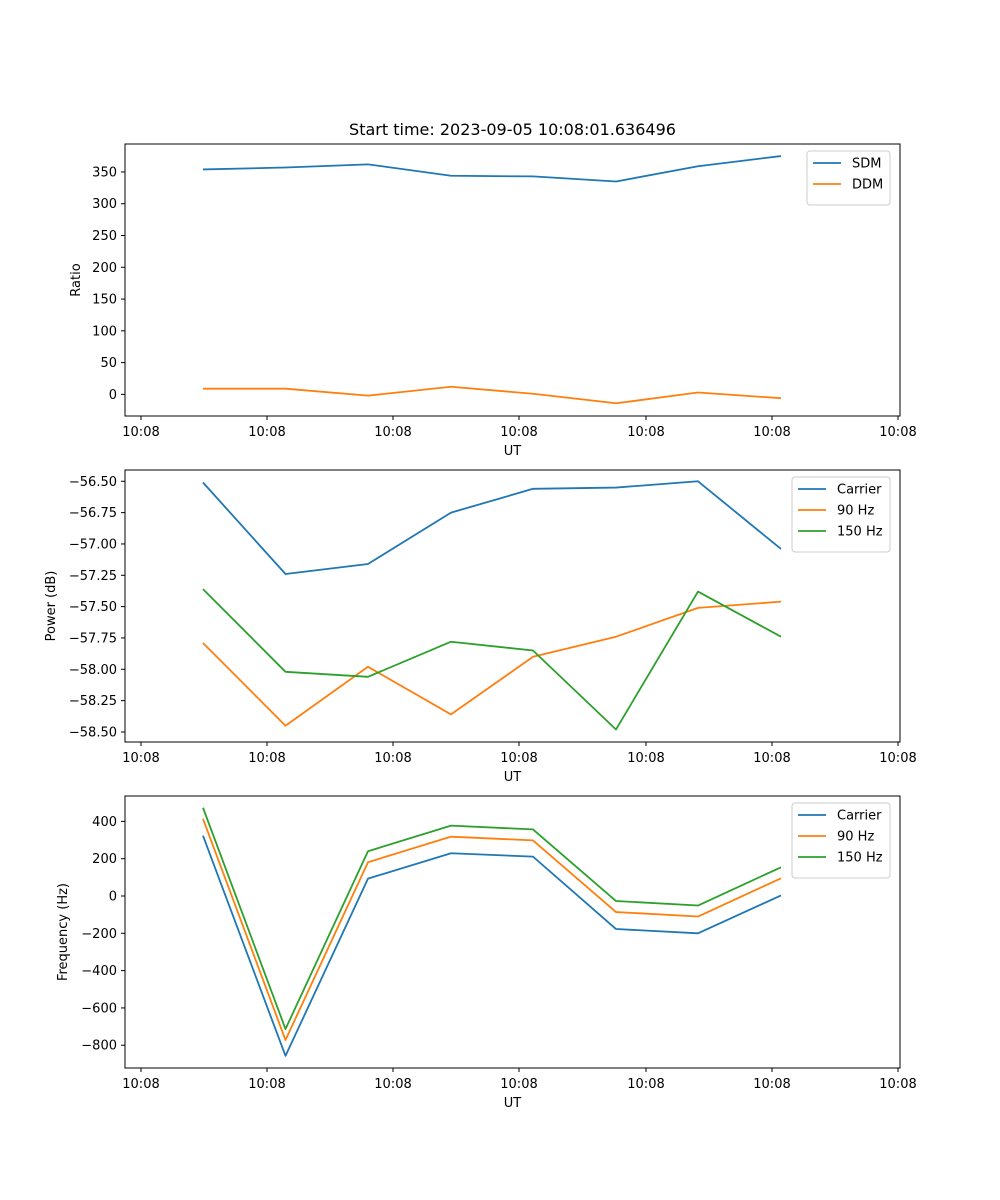 The image size is (1000, 1200). What do you see at coordinates (93, 513) in the screenshot?
I see `y-tick-label: −56.75` at bounding box center [93, 513].